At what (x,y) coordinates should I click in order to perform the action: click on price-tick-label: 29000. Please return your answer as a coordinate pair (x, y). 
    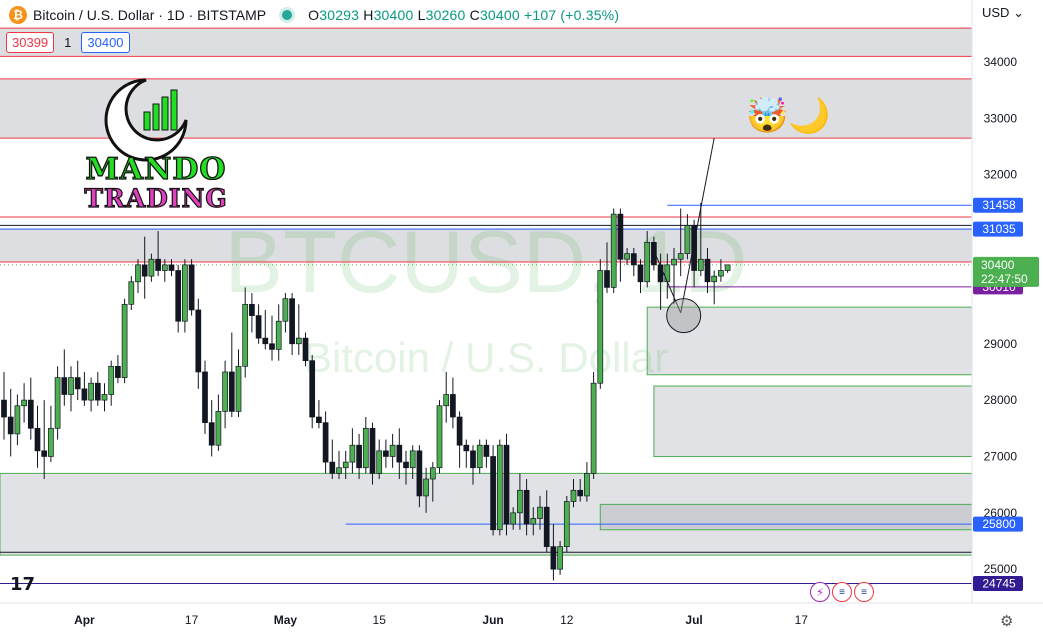
    Looking at the image, I should click on (1001, 344).